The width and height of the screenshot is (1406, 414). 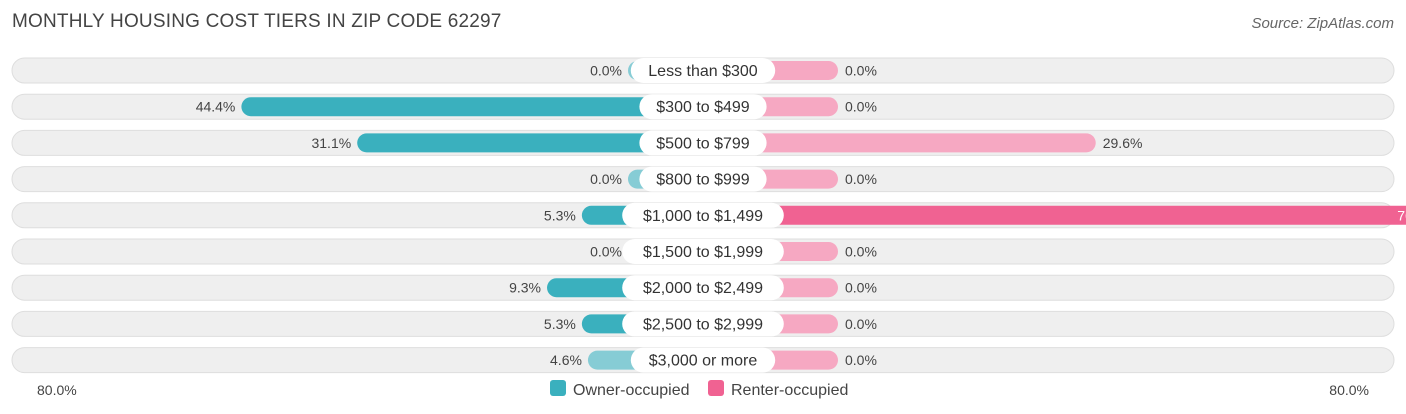 I want to click on legend-item-renter: Renter-occupied, so click(x=778, y=389).